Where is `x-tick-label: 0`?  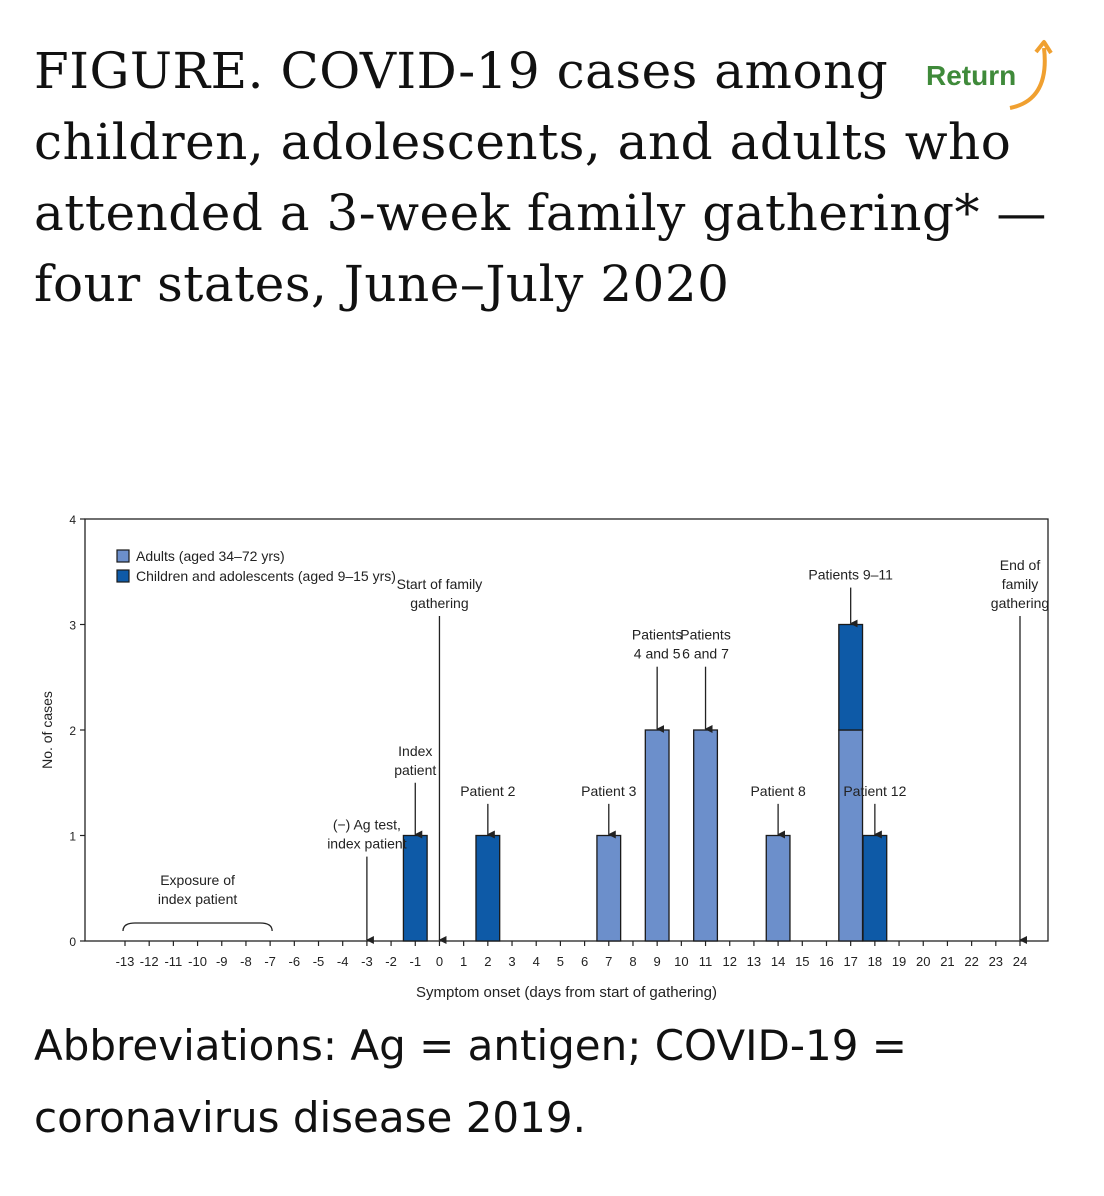
x-tick-label: 0 is located at coordinates (439, 961).